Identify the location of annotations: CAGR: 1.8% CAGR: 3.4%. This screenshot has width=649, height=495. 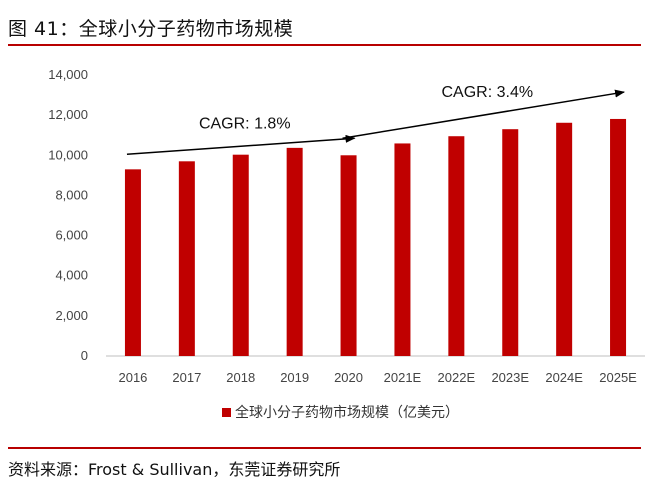
(376, 120).